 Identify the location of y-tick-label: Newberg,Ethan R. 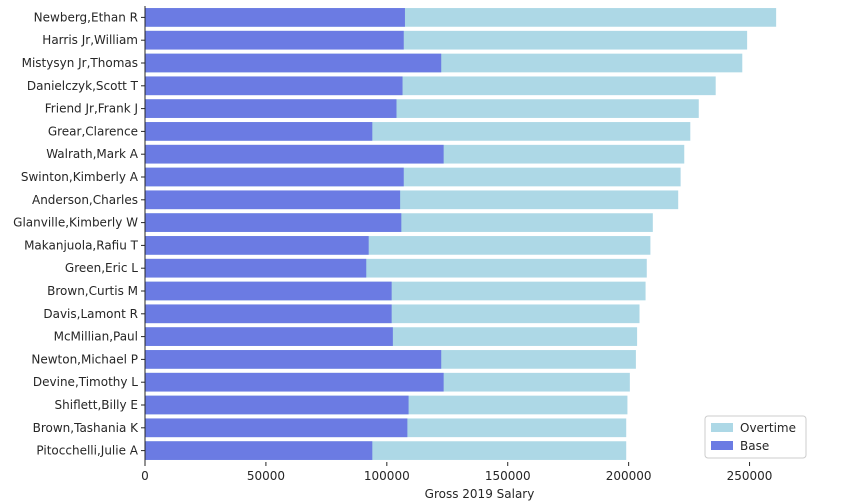
(86, 17).